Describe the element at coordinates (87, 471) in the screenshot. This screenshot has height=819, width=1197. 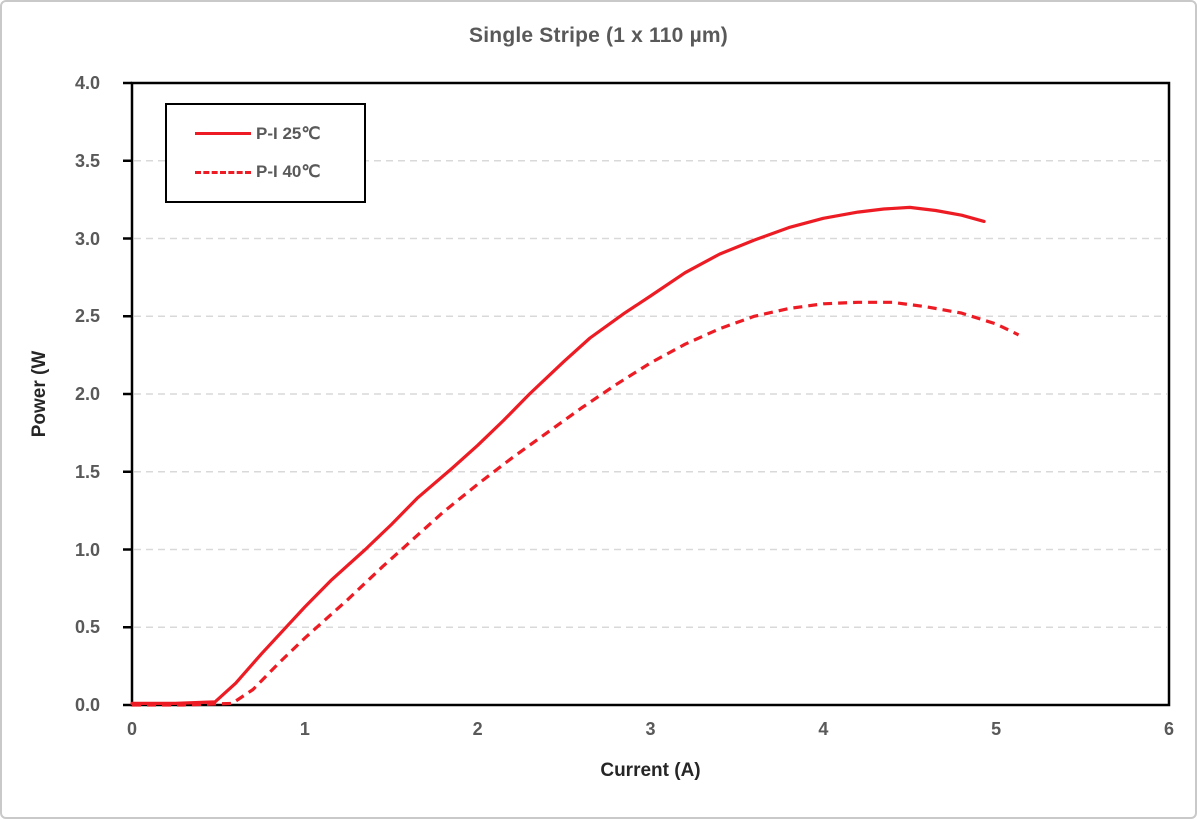
I see `y-tick-label: 1.5` at that location.